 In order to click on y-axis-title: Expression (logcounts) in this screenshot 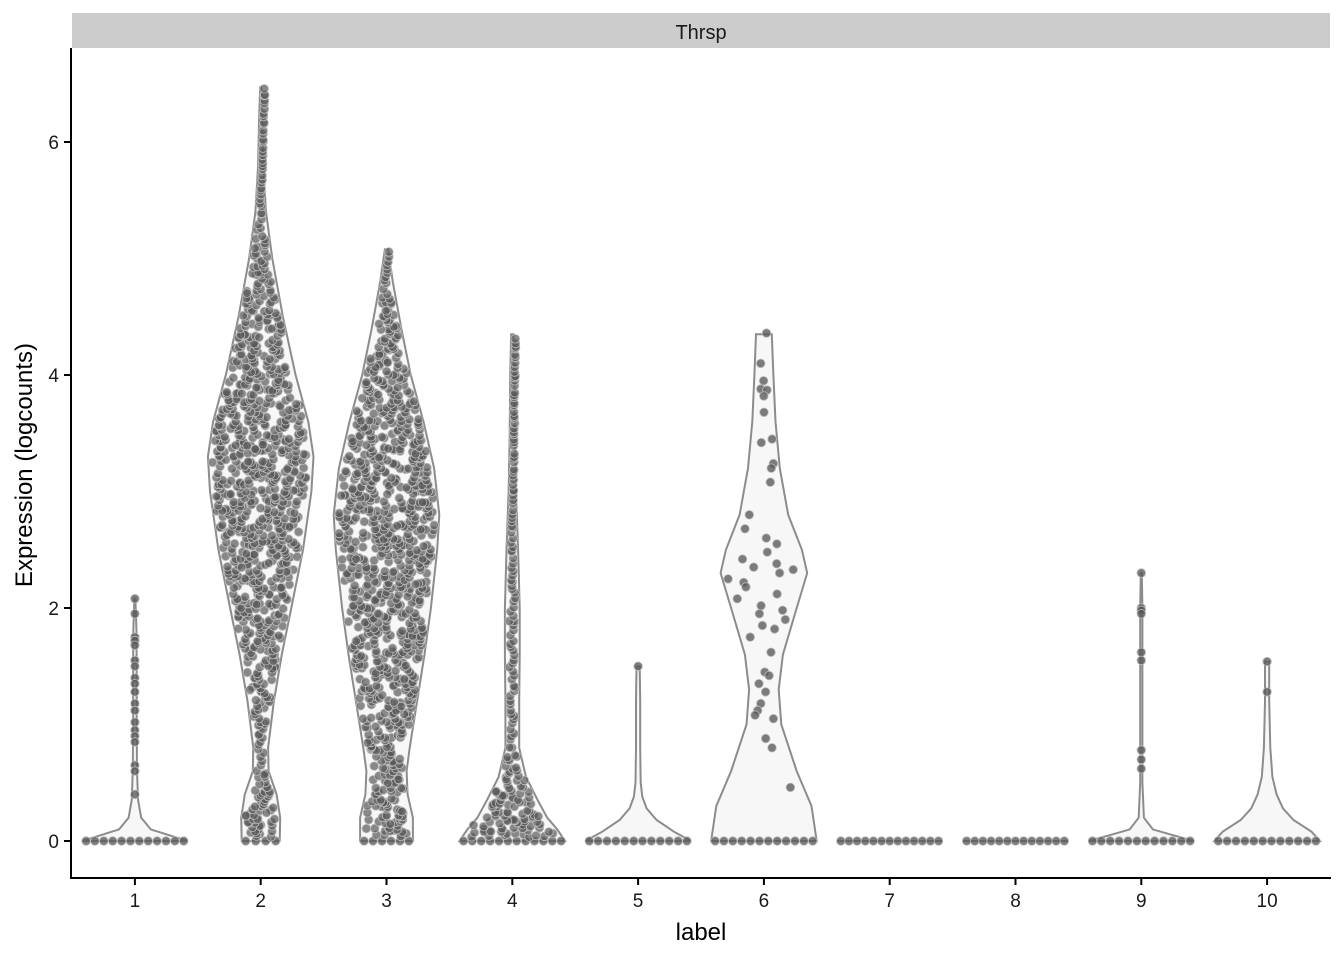, I will do `click(24, 465)`.